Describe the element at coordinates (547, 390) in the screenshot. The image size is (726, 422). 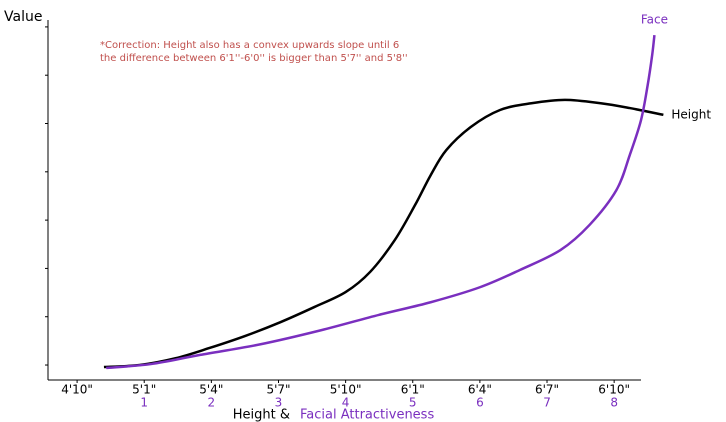
I see `x-tick-label: 6'7"` at that location.